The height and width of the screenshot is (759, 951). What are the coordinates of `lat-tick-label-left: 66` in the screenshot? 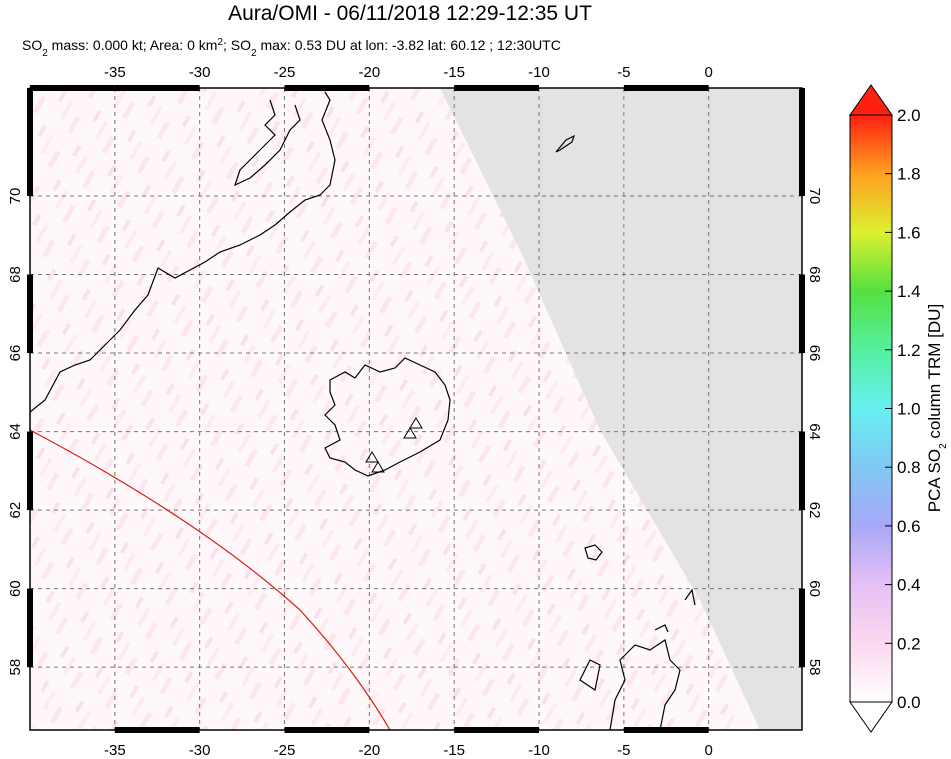 It's located at (15, 353).